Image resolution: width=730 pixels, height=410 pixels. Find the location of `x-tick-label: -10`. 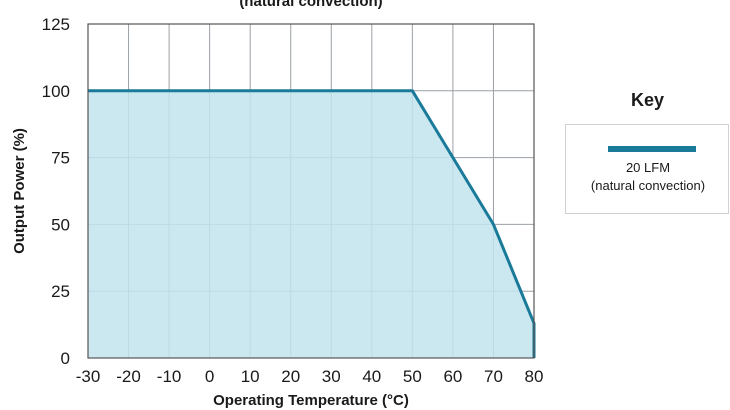

x-tick-label: -10 is located at coordinates (169, 376).